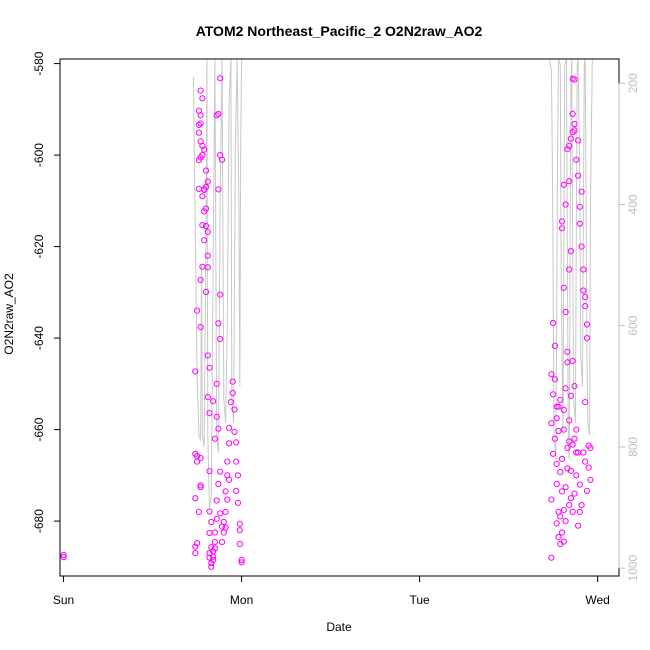 The height and width of the screenshot is (650, 650). What do you see at coordinates (633, 204) in the screenshot?
I see `right-tick-label: 400` at bounding box center [633, 204].